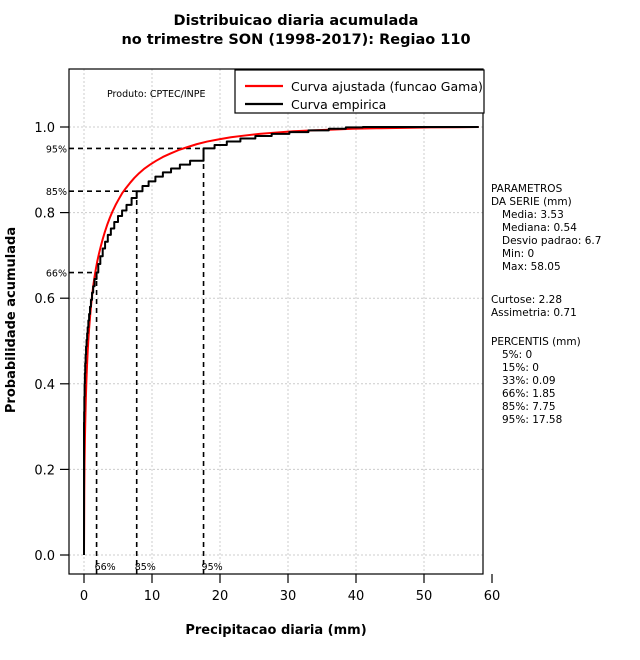 The width and height of the screenshot is (640, 660). Describe the element at coordinates (295, 40) in the screenshot. I see `chart-title-line2: no trimestre SON (1998-2017): Regiao 110` at that location.